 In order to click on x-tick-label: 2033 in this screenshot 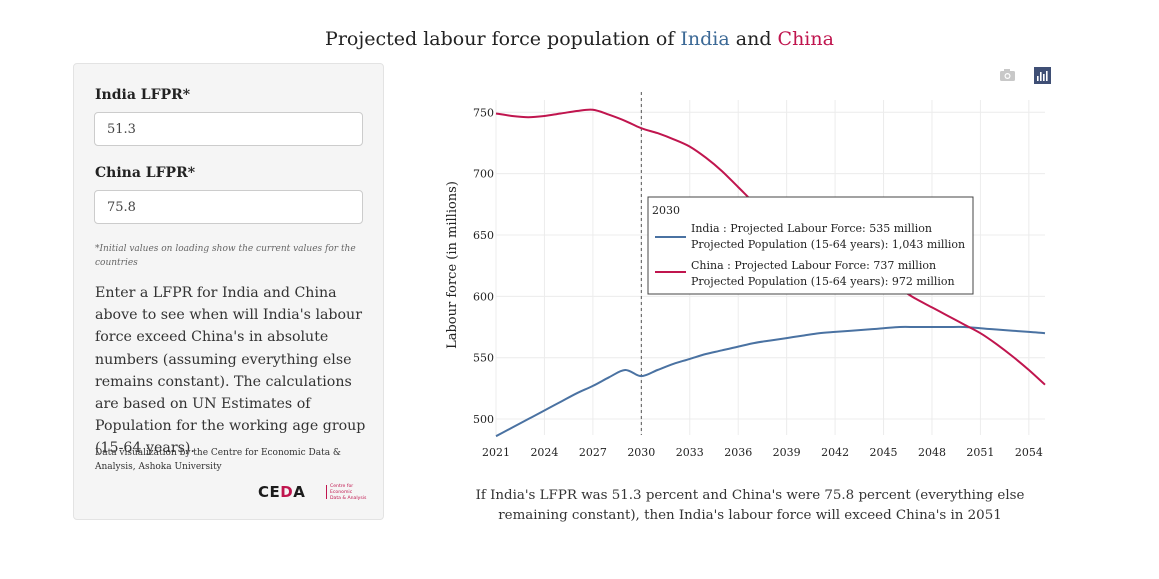, I will do `click(690, 452)`.